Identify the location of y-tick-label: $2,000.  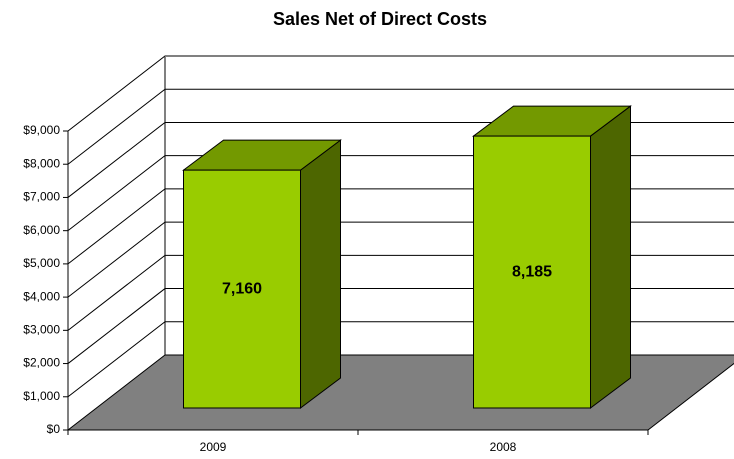
(41, 363).